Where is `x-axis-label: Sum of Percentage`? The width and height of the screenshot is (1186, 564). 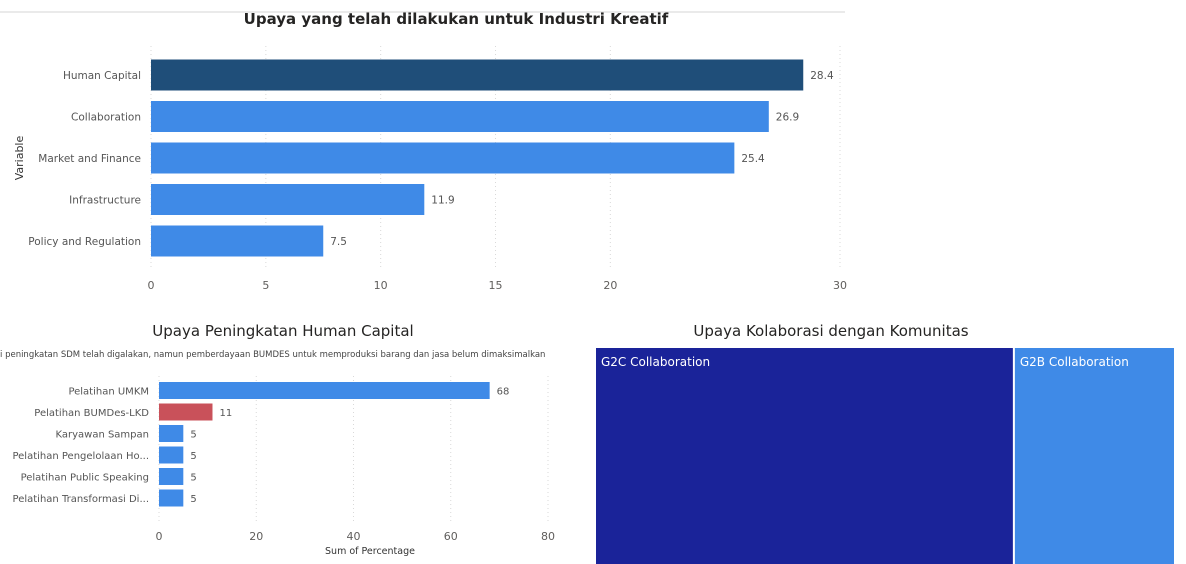
x-axis-label: Sum of Percentage is located at coordinates (370, 551).